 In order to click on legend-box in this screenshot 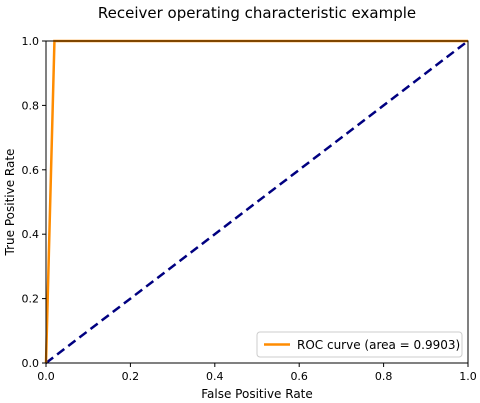, I will do `click(359, 344)`.